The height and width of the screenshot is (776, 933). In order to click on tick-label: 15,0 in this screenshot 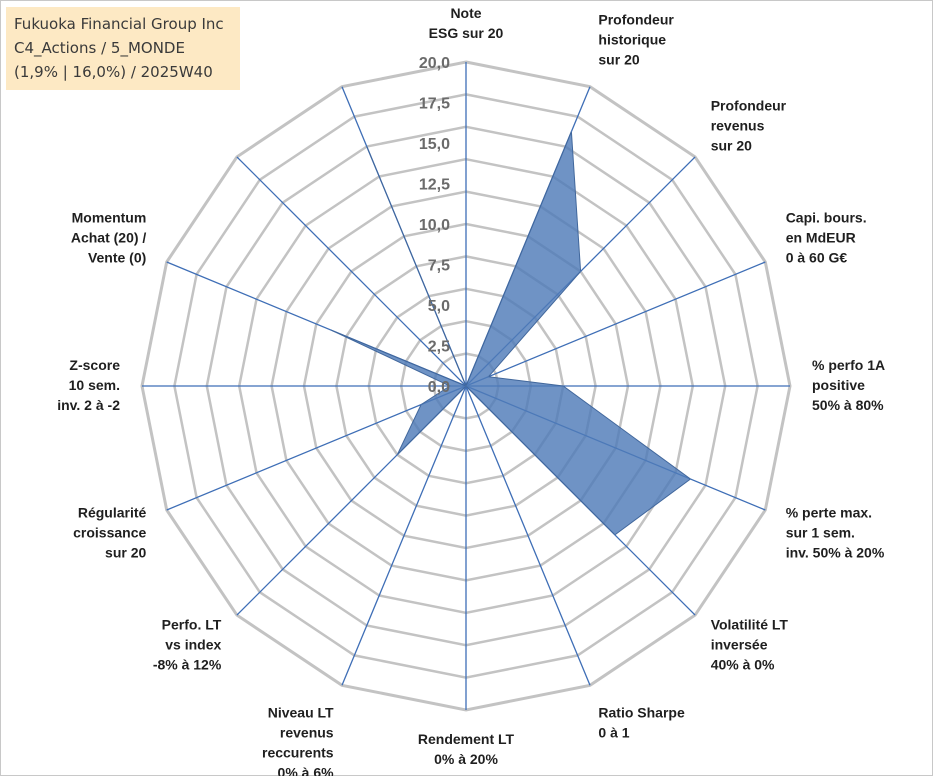, I will do `click(434, 144)`.